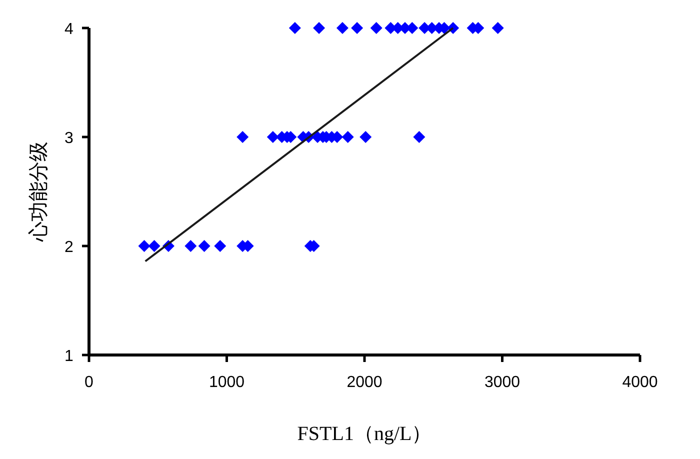 Image resolution: width=700 pixels, height=459 pixels. What do you see at coordinates (364, 434) in the screenshot?
I see `x-axis-title: FSTL1（ng/L）` at bounding box center [364, 434].